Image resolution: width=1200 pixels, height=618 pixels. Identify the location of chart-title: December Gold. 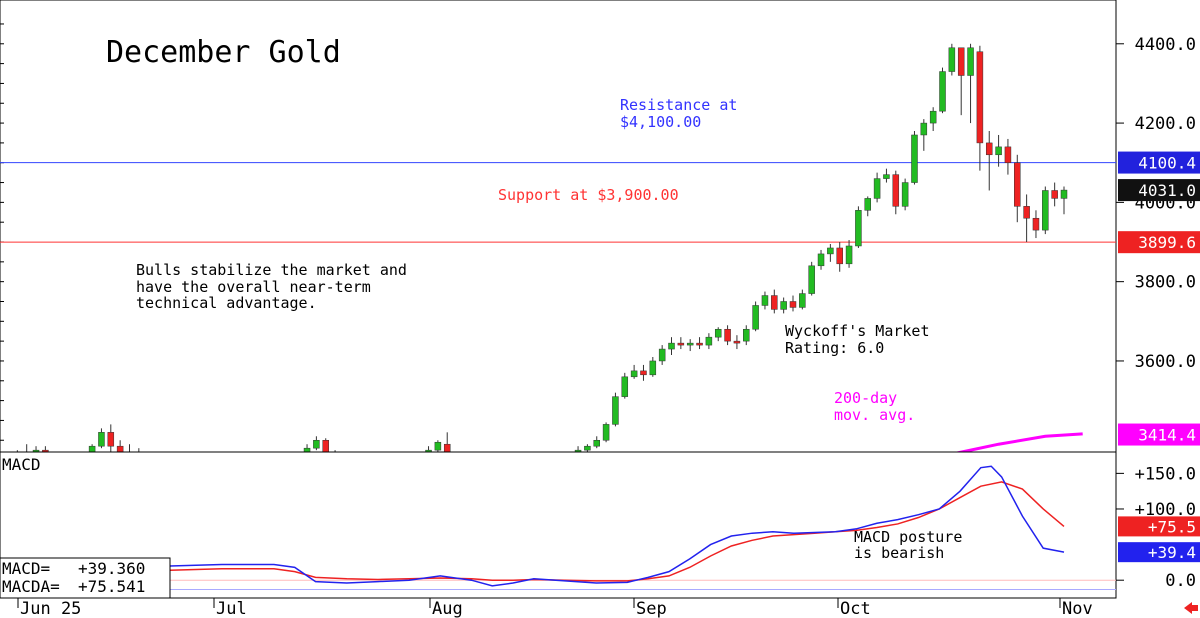
(223, 52).